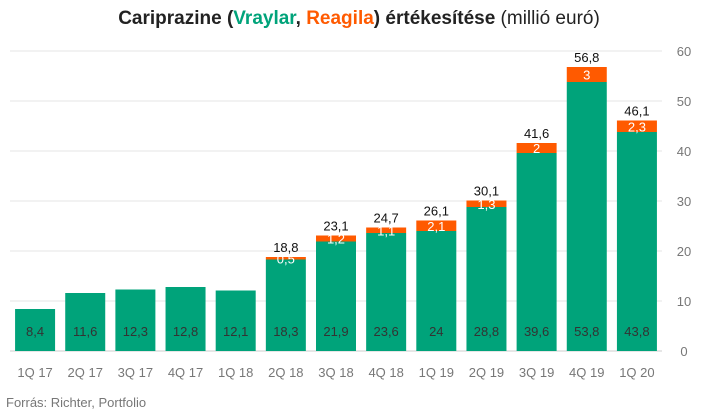  Describe the element at coordinates (636, 372) in the screenshot. I see `x-tick-label: 1Q 20` at that location.